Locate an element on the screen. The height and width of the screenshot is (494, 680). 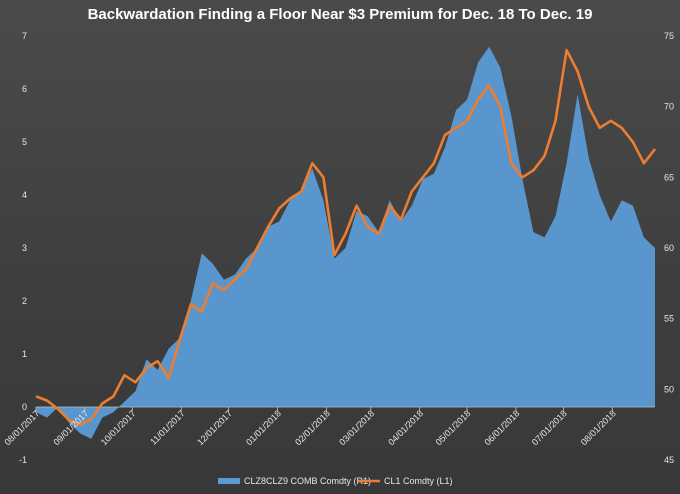
y-left-tick-label: 2 is located at coordinates (24, 301).